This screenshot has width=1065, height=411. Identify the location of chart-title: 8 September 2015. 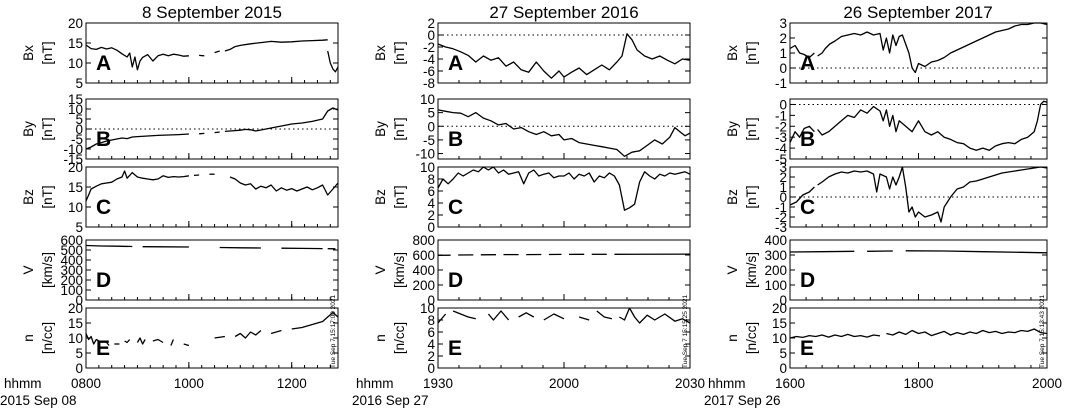
(212, 12).